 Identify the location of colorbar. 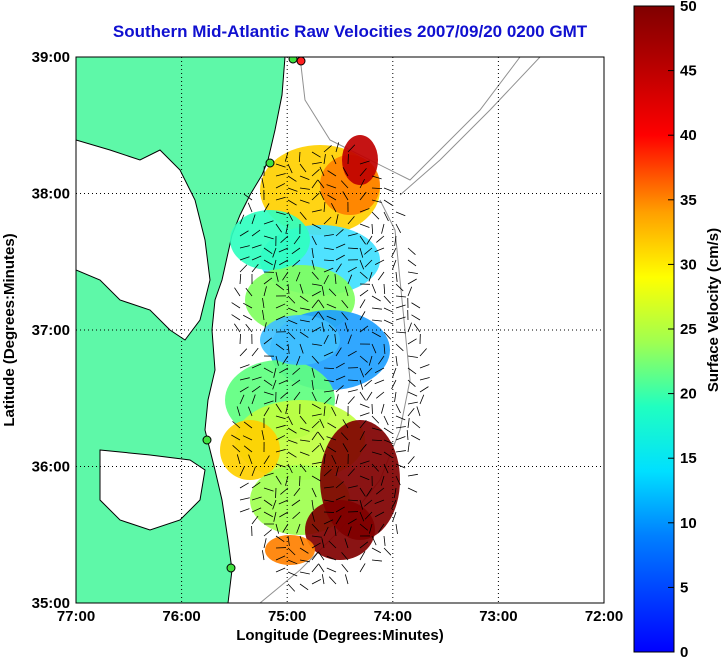
(654, 329).